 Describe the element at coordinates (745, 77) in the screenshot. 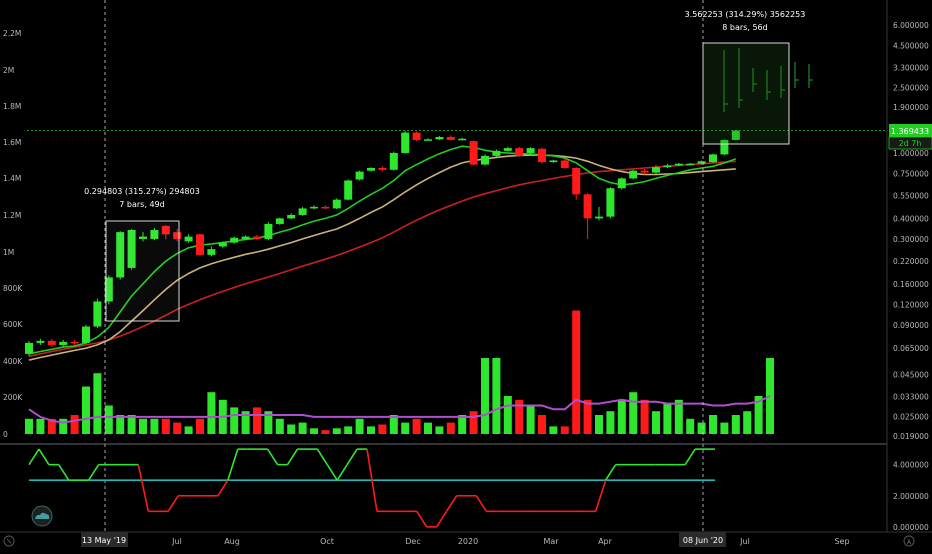

I see `measure-box-2: 3.562253 (314.29%) 3562253 8 bars, 56d` at that location.